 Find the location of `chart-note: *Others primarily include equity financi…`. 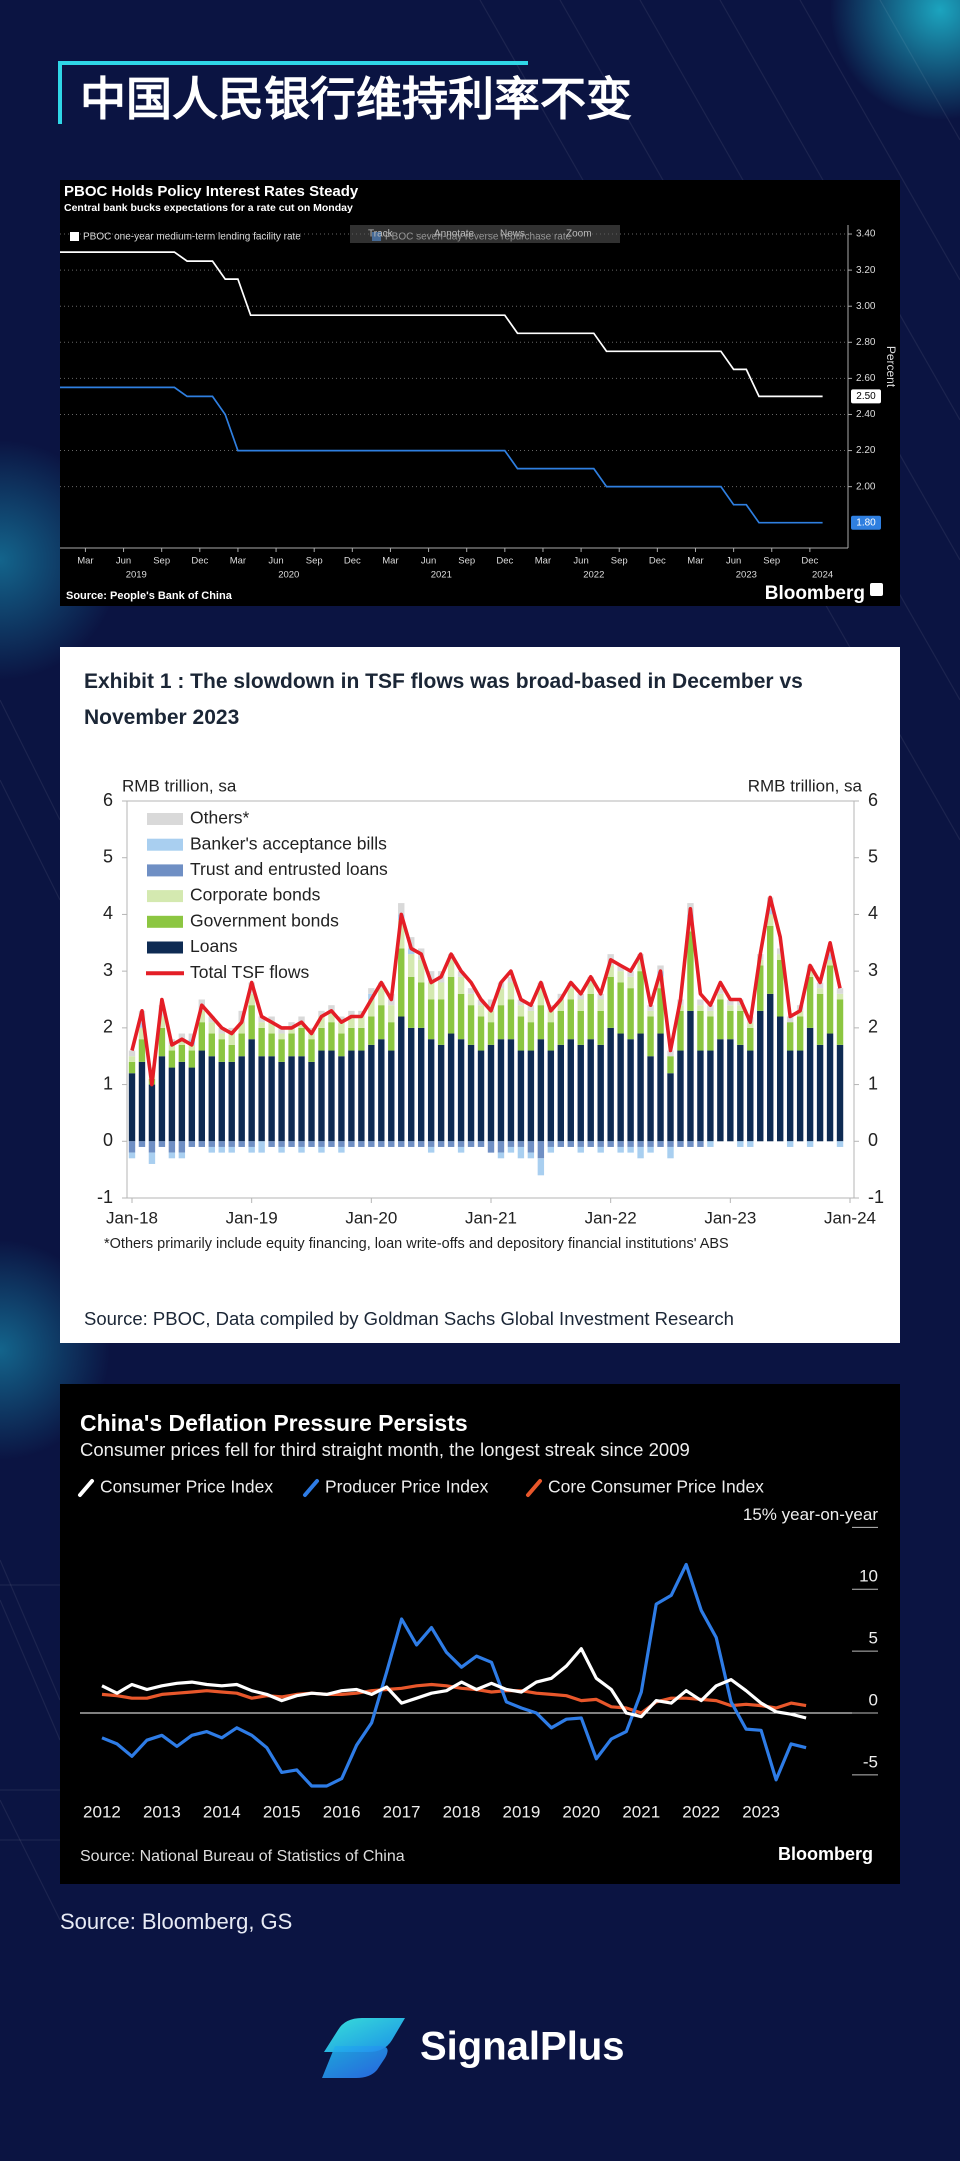

chart-note: *Others primarily include equity financi… is located at coordinates (416, 1244).